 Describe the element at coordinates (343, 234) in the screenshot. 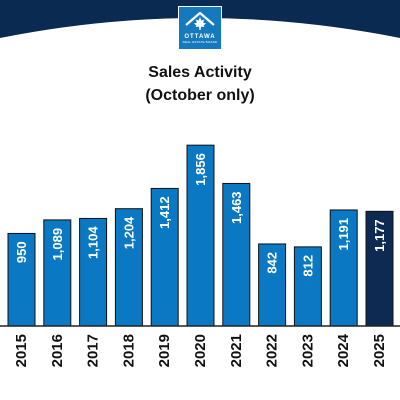

I see `value-label-2024: 1,191` at that location.